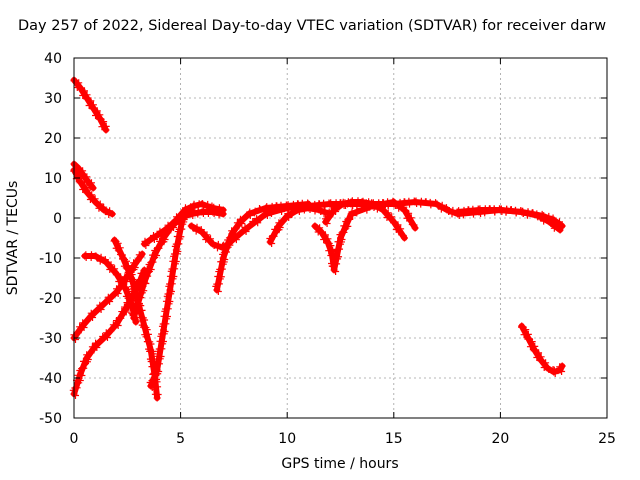 This screenshot has width=640, height=480. I want to click on series-arc-a, so click(90, 105).